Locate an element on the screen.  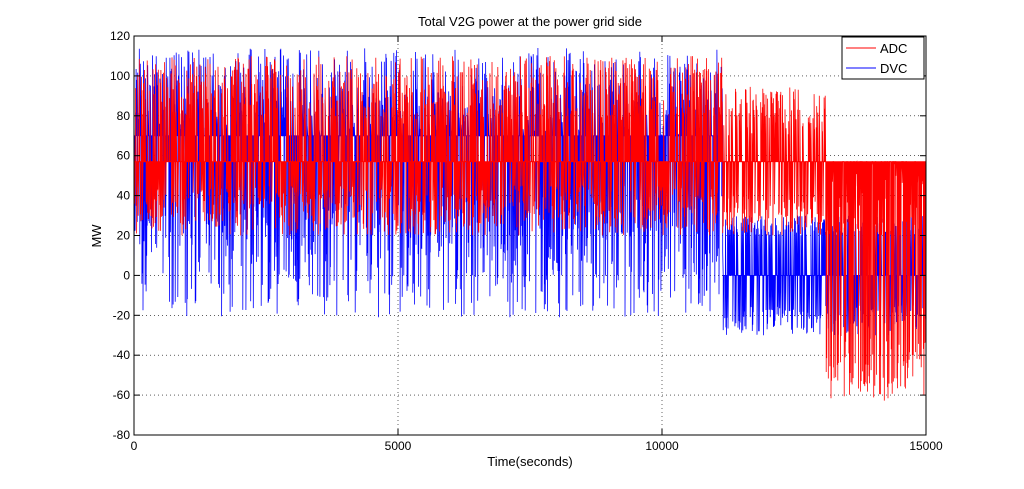
chart-title: Total V2G power at the power grid side is located at coordinates (530, 21).